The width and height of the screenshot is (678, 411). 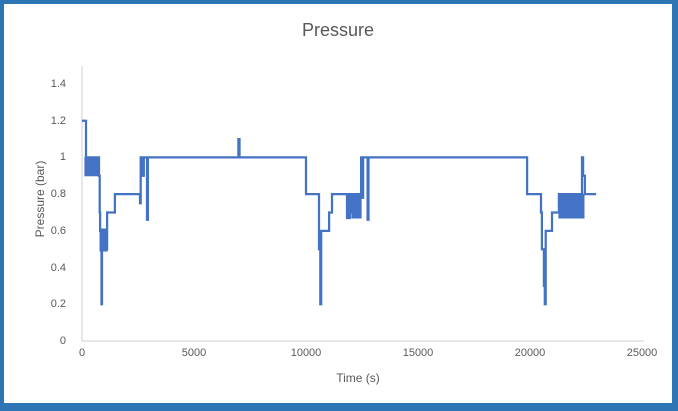 What do you see at coordinates (58, 84) in the screenshot?
I see `y-tick-label: 1.4` at bounding box center [58, 84].